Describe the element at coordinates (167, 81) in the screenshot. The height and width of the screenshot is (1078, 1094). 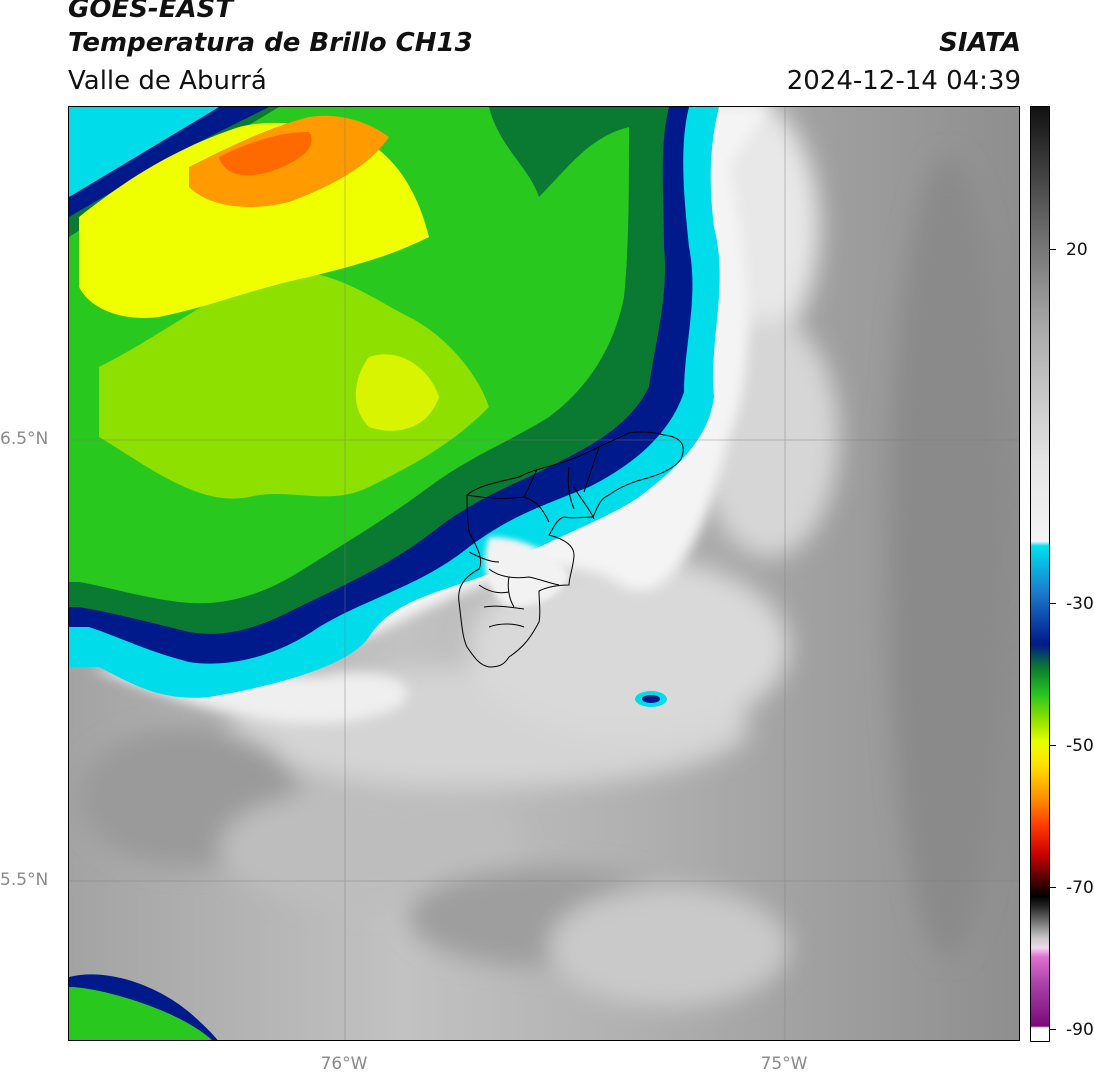
I see `region-subtitle: Valle de Aburrá` at that location.